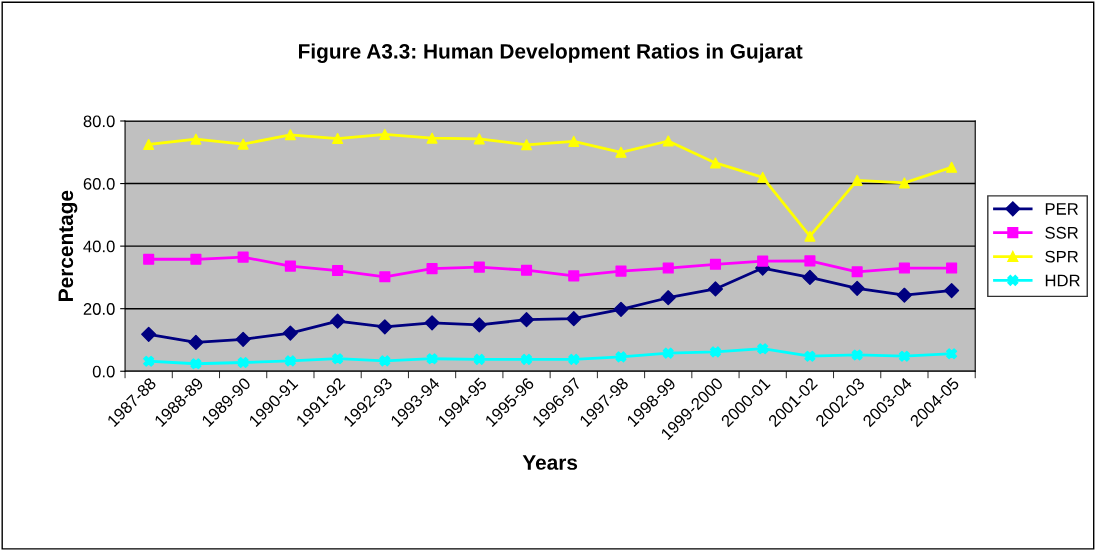 The width and height of the screenshot is (1097, 550). What do you see at coordinates (550, 462) in the screenshot?
I see `x-axis-title: Years` at bounding box center [550, 462].